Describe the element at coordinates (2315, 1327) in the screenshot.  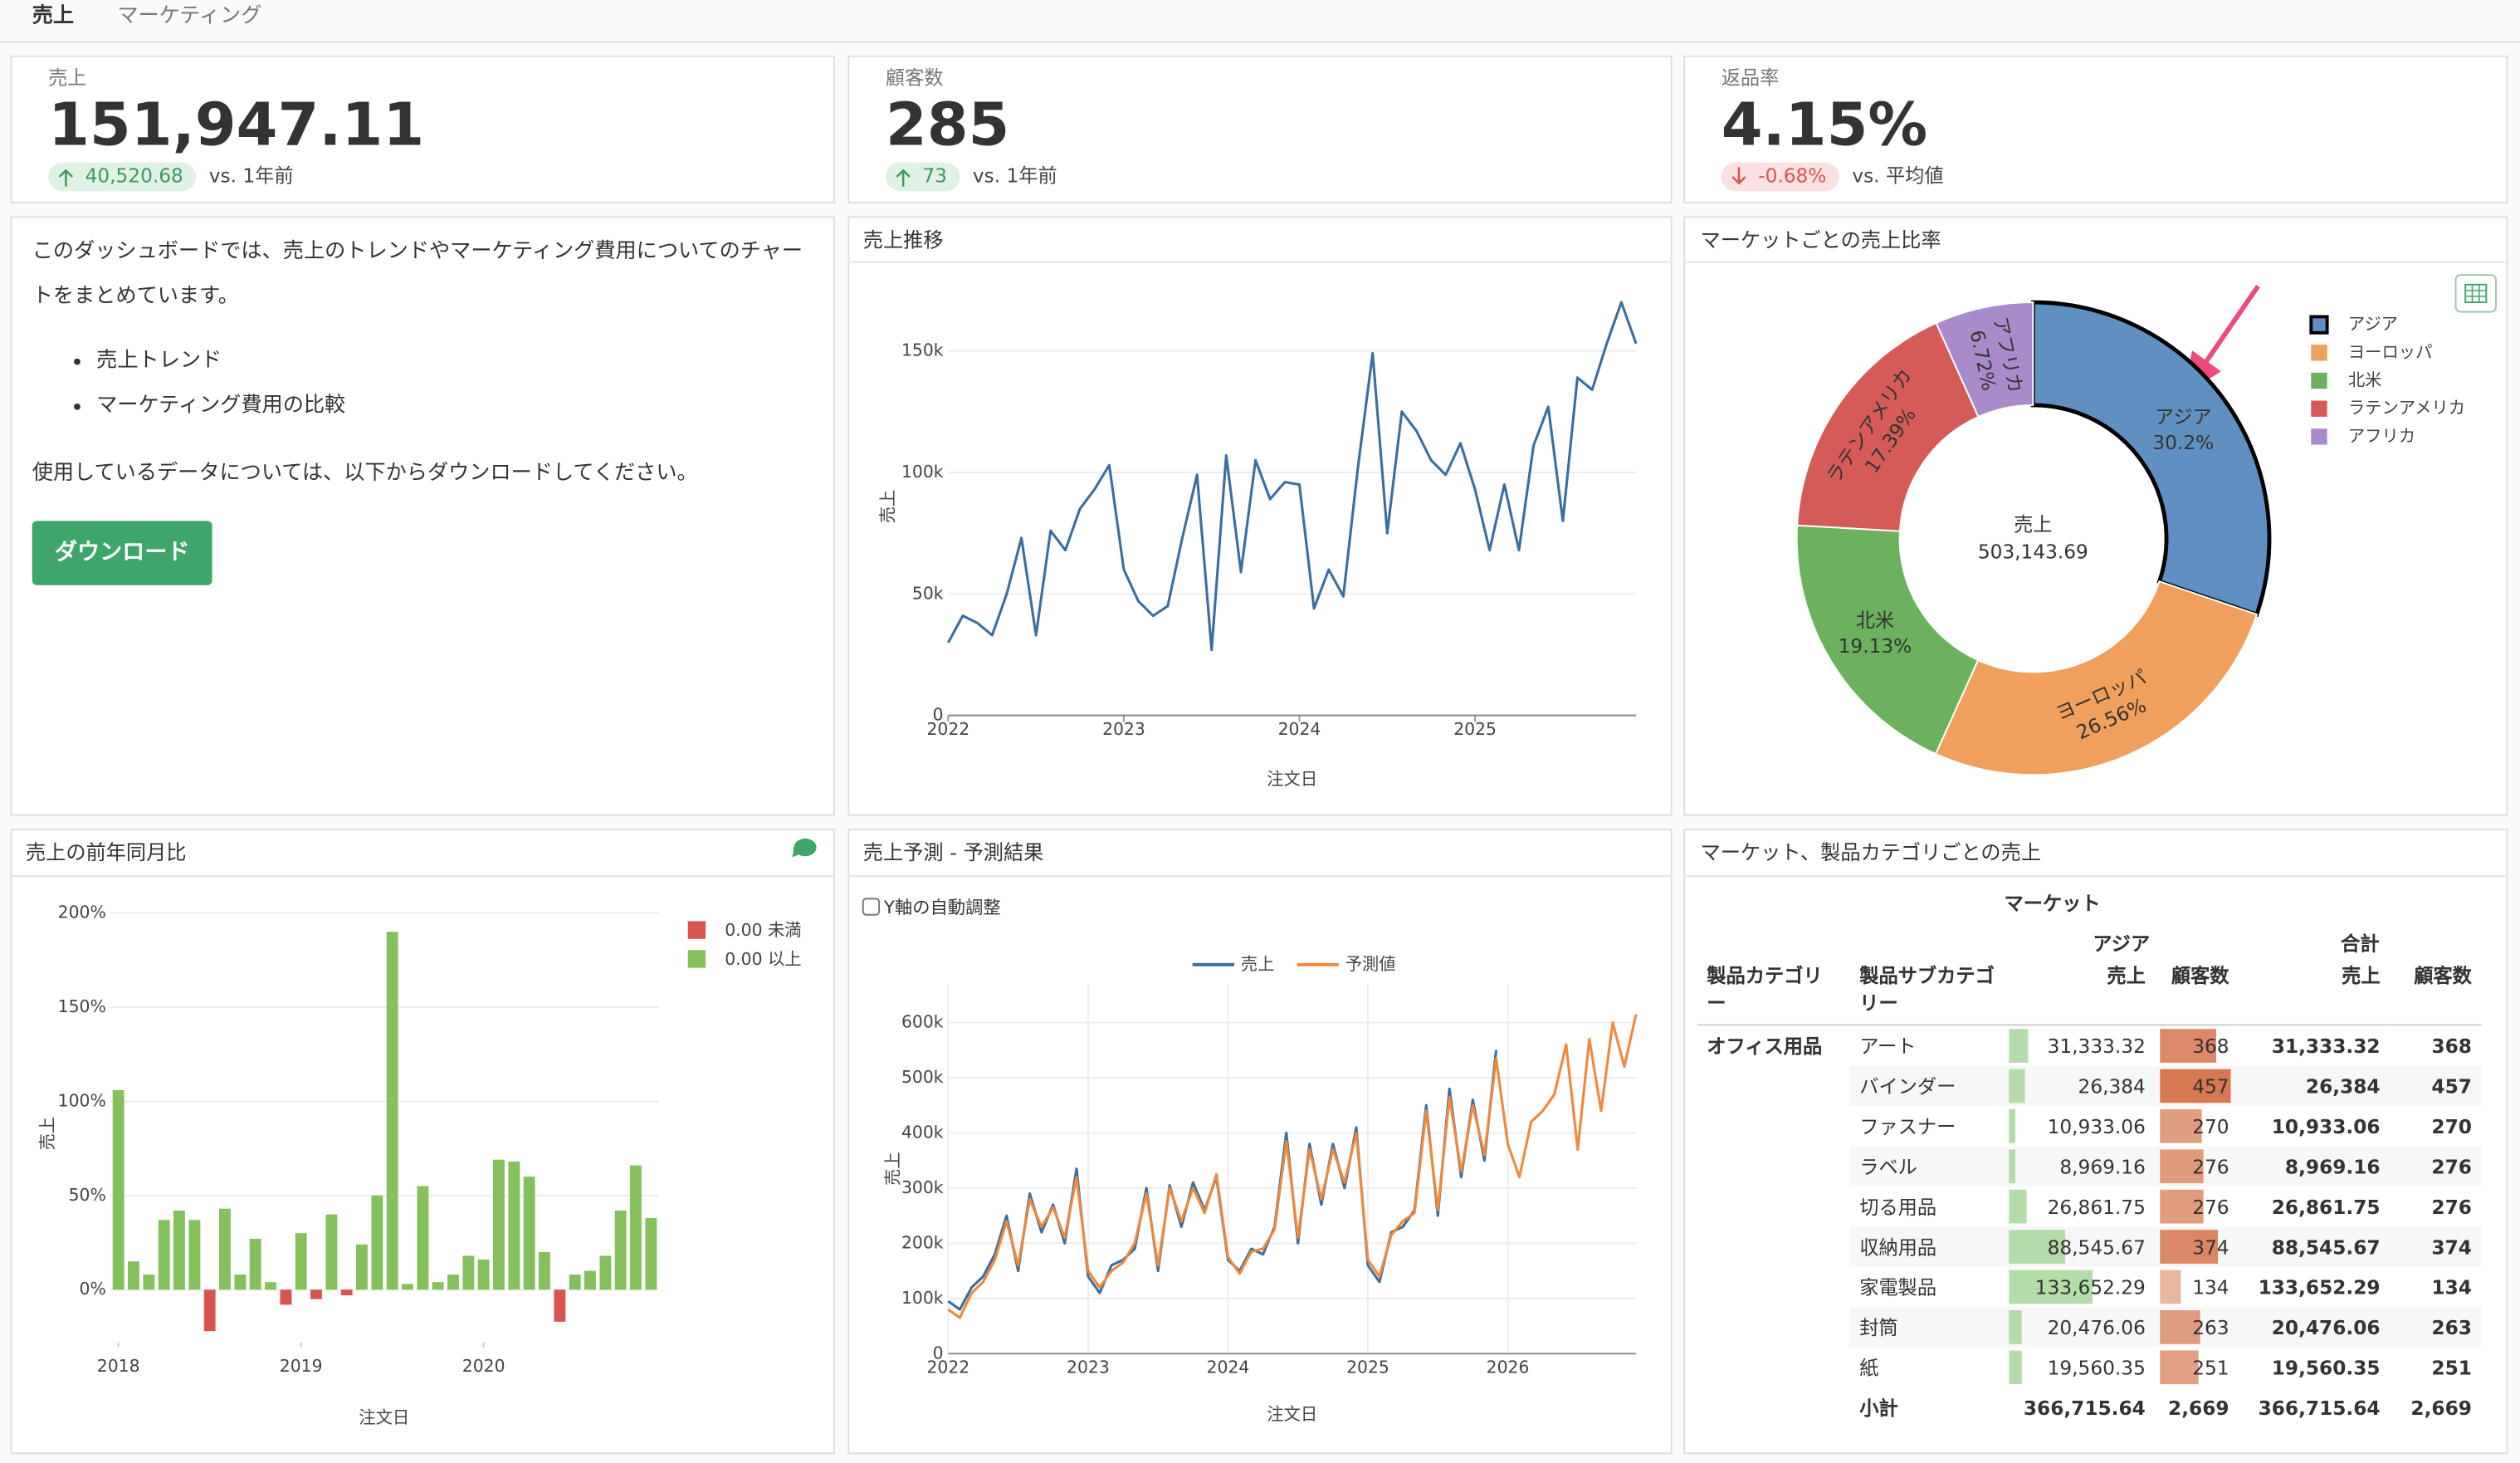
I see `total-sales: 20,476.06` at that location.